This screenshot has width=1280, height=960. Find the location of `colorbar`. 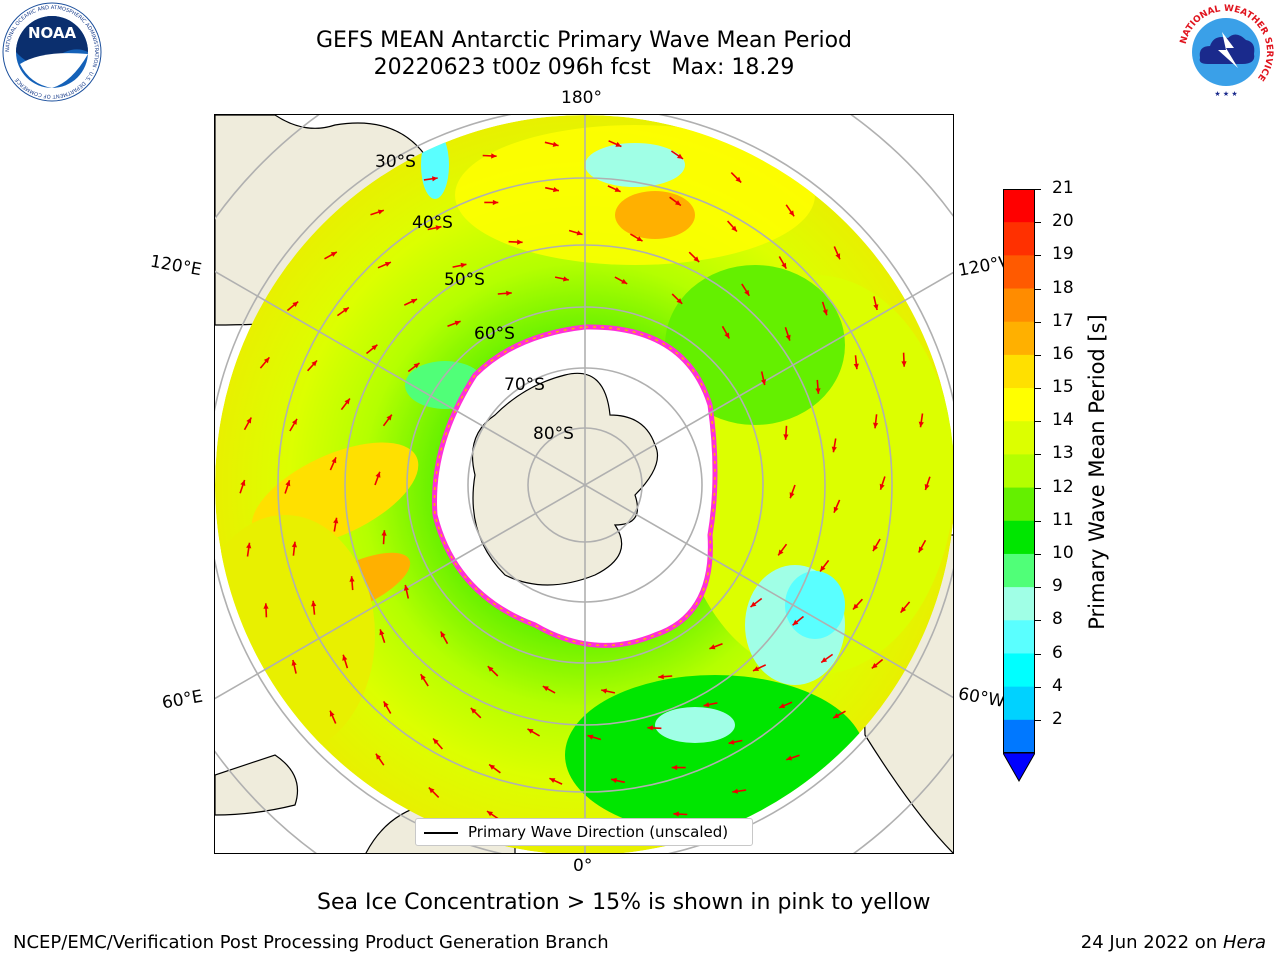

colorbar is located at coordinates (1019, 488).